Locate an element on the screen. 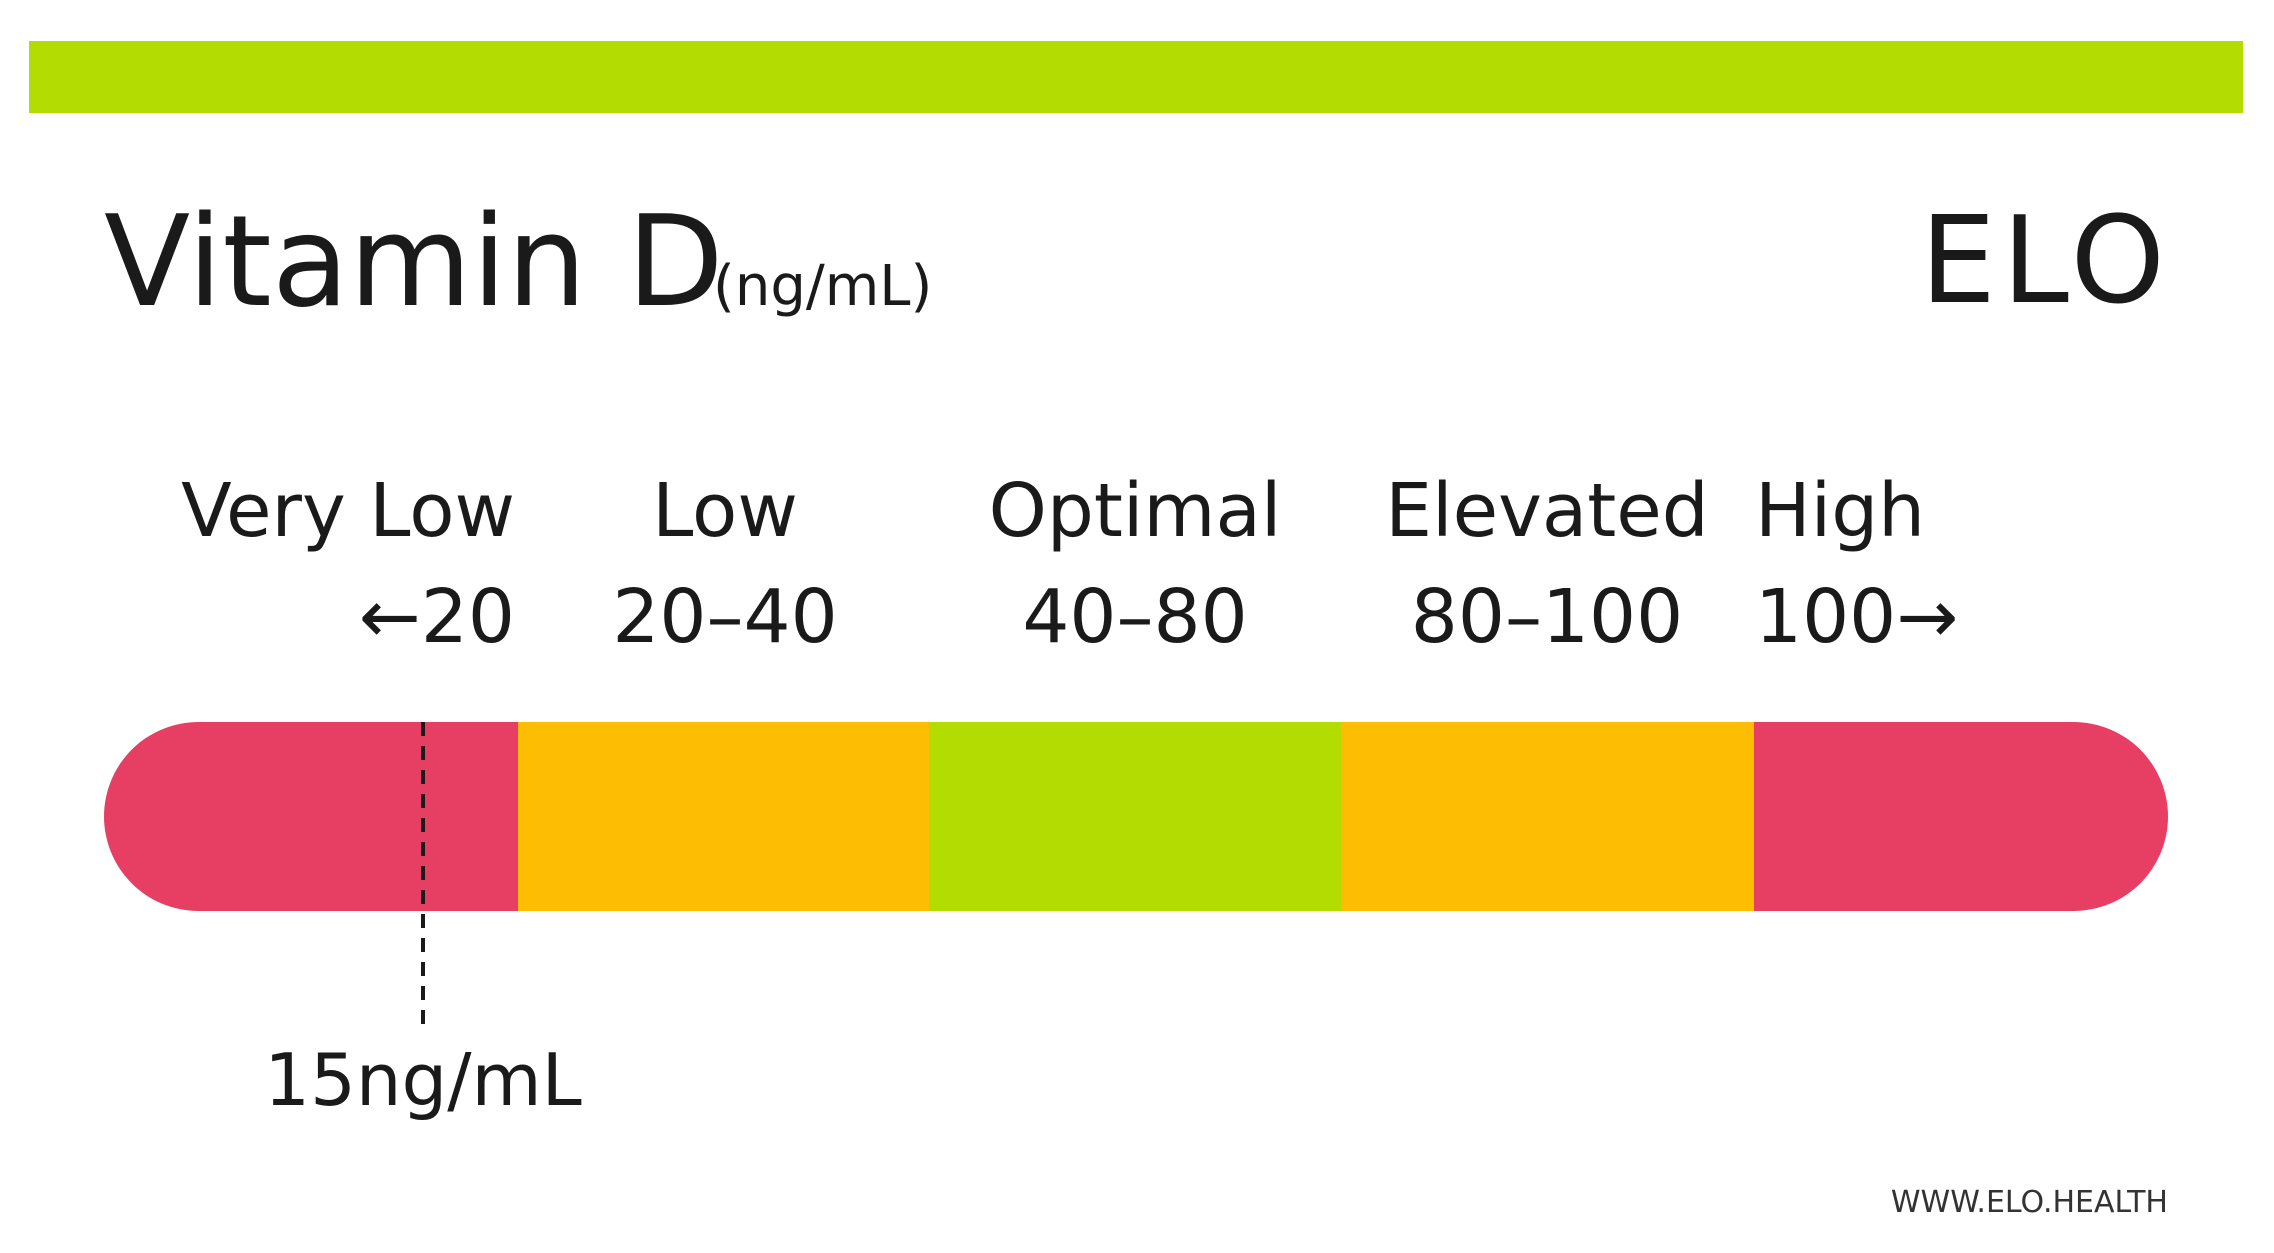  segment-elevated is located at coordinates (1548, 816).